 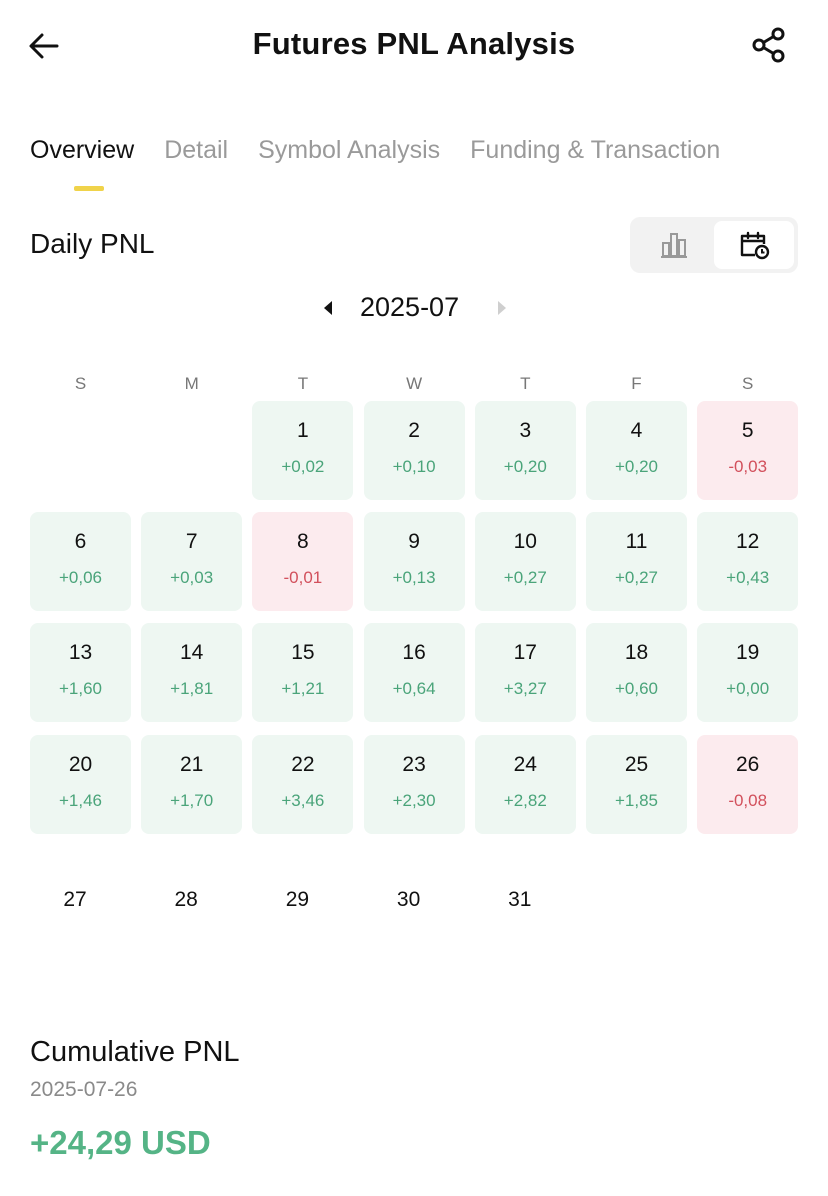 What do you see at coordinates (80, 542) in the screenshot?
I see `day-number: 6` at bounding box center [80, 542].